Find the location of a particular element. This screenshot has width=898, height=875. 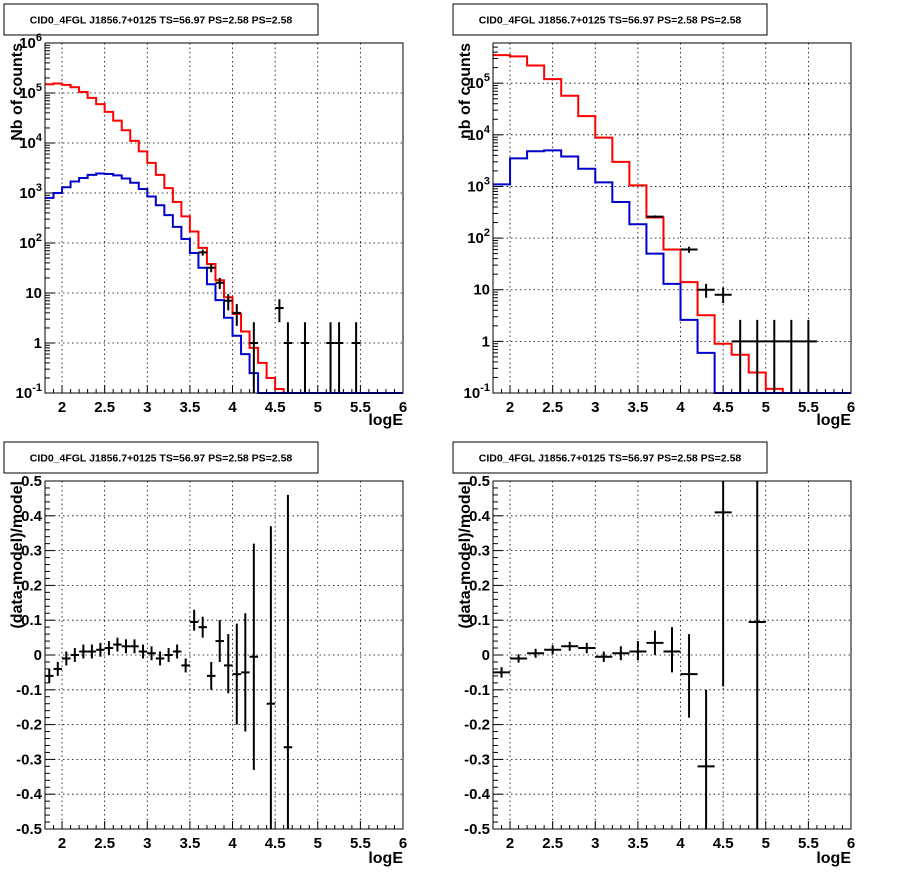

y-tick-label: -0.5 is located at coordinates (477, 829).